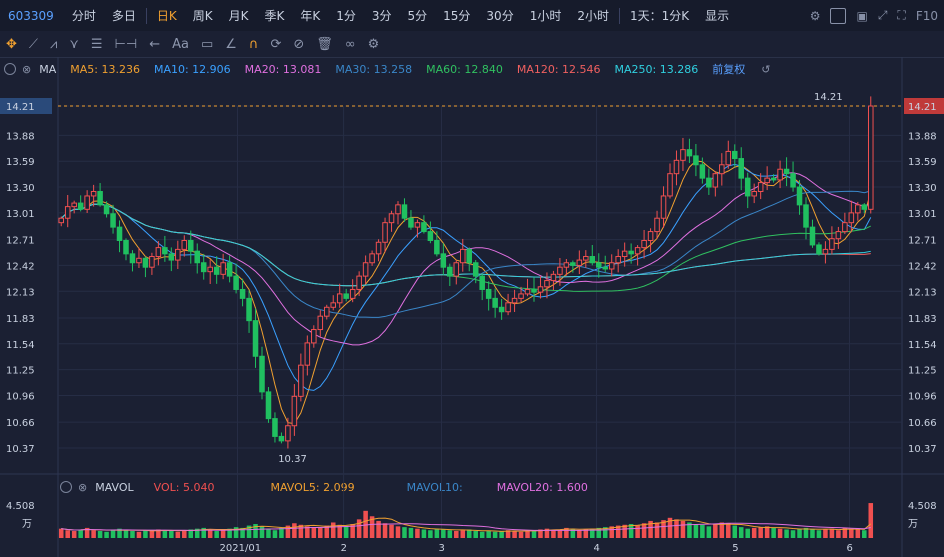 Image resolution: width=944 pixels, height=557 pixels. Describe the element at coordinates (253, 44) in the screenshot. I see `magnet-icon: ∩` at that location.